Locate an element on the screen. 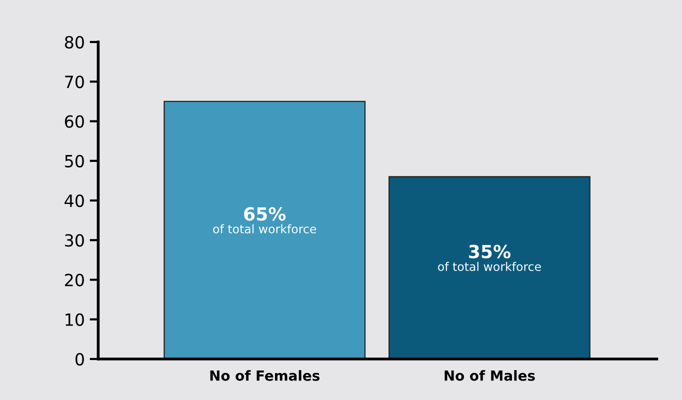 This screenshot has height=400, width=682. x-tick-label: No of Males is located at coordinates (489, 375).